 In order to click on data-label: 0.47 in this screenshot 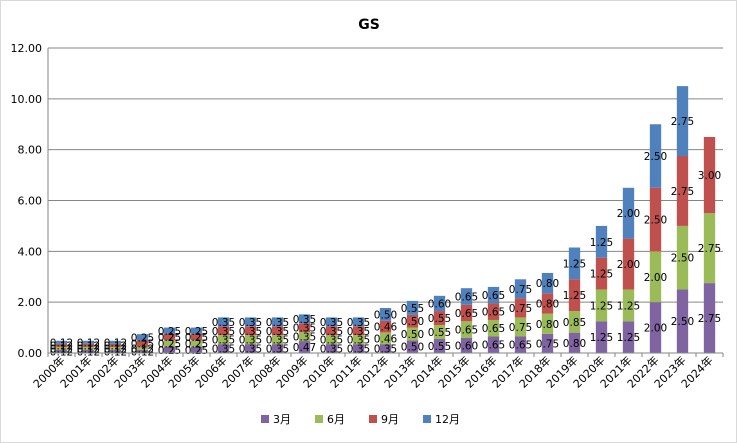, I will do `click(304, 348)`.